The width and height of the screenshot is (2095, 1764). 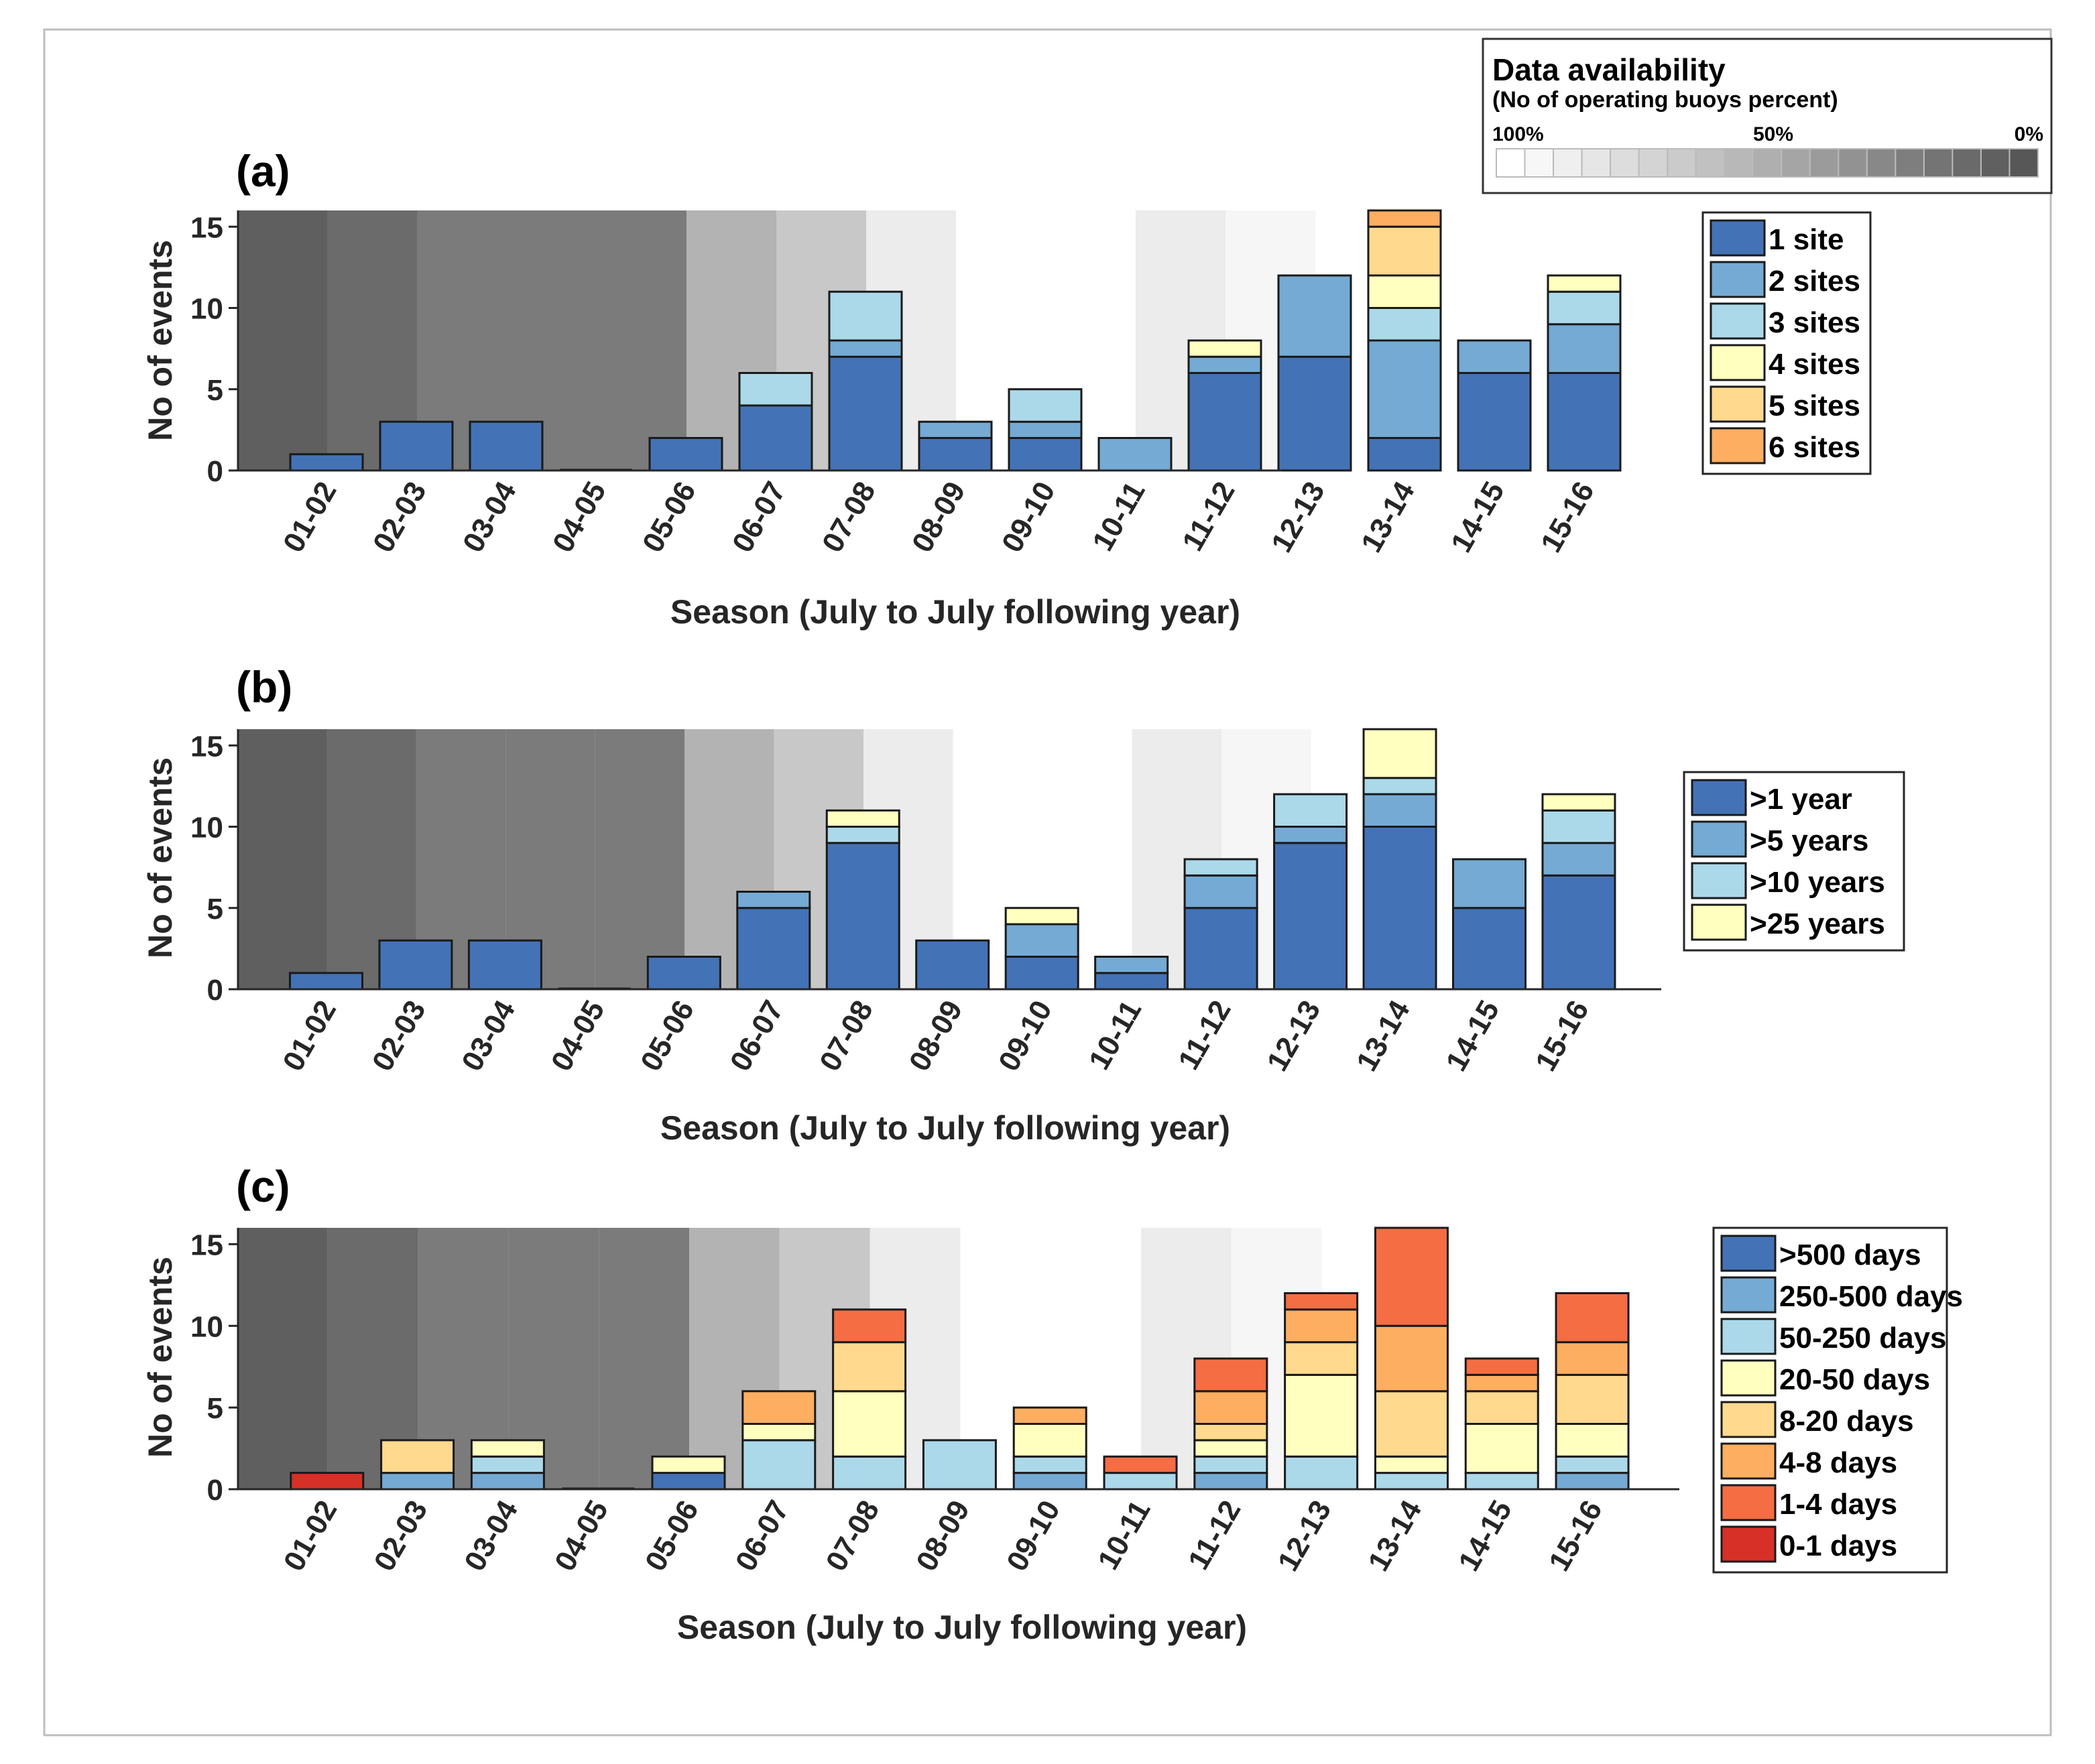 I want to click on legend-entry: 4-8 days, so click(x=1838, y=1463).